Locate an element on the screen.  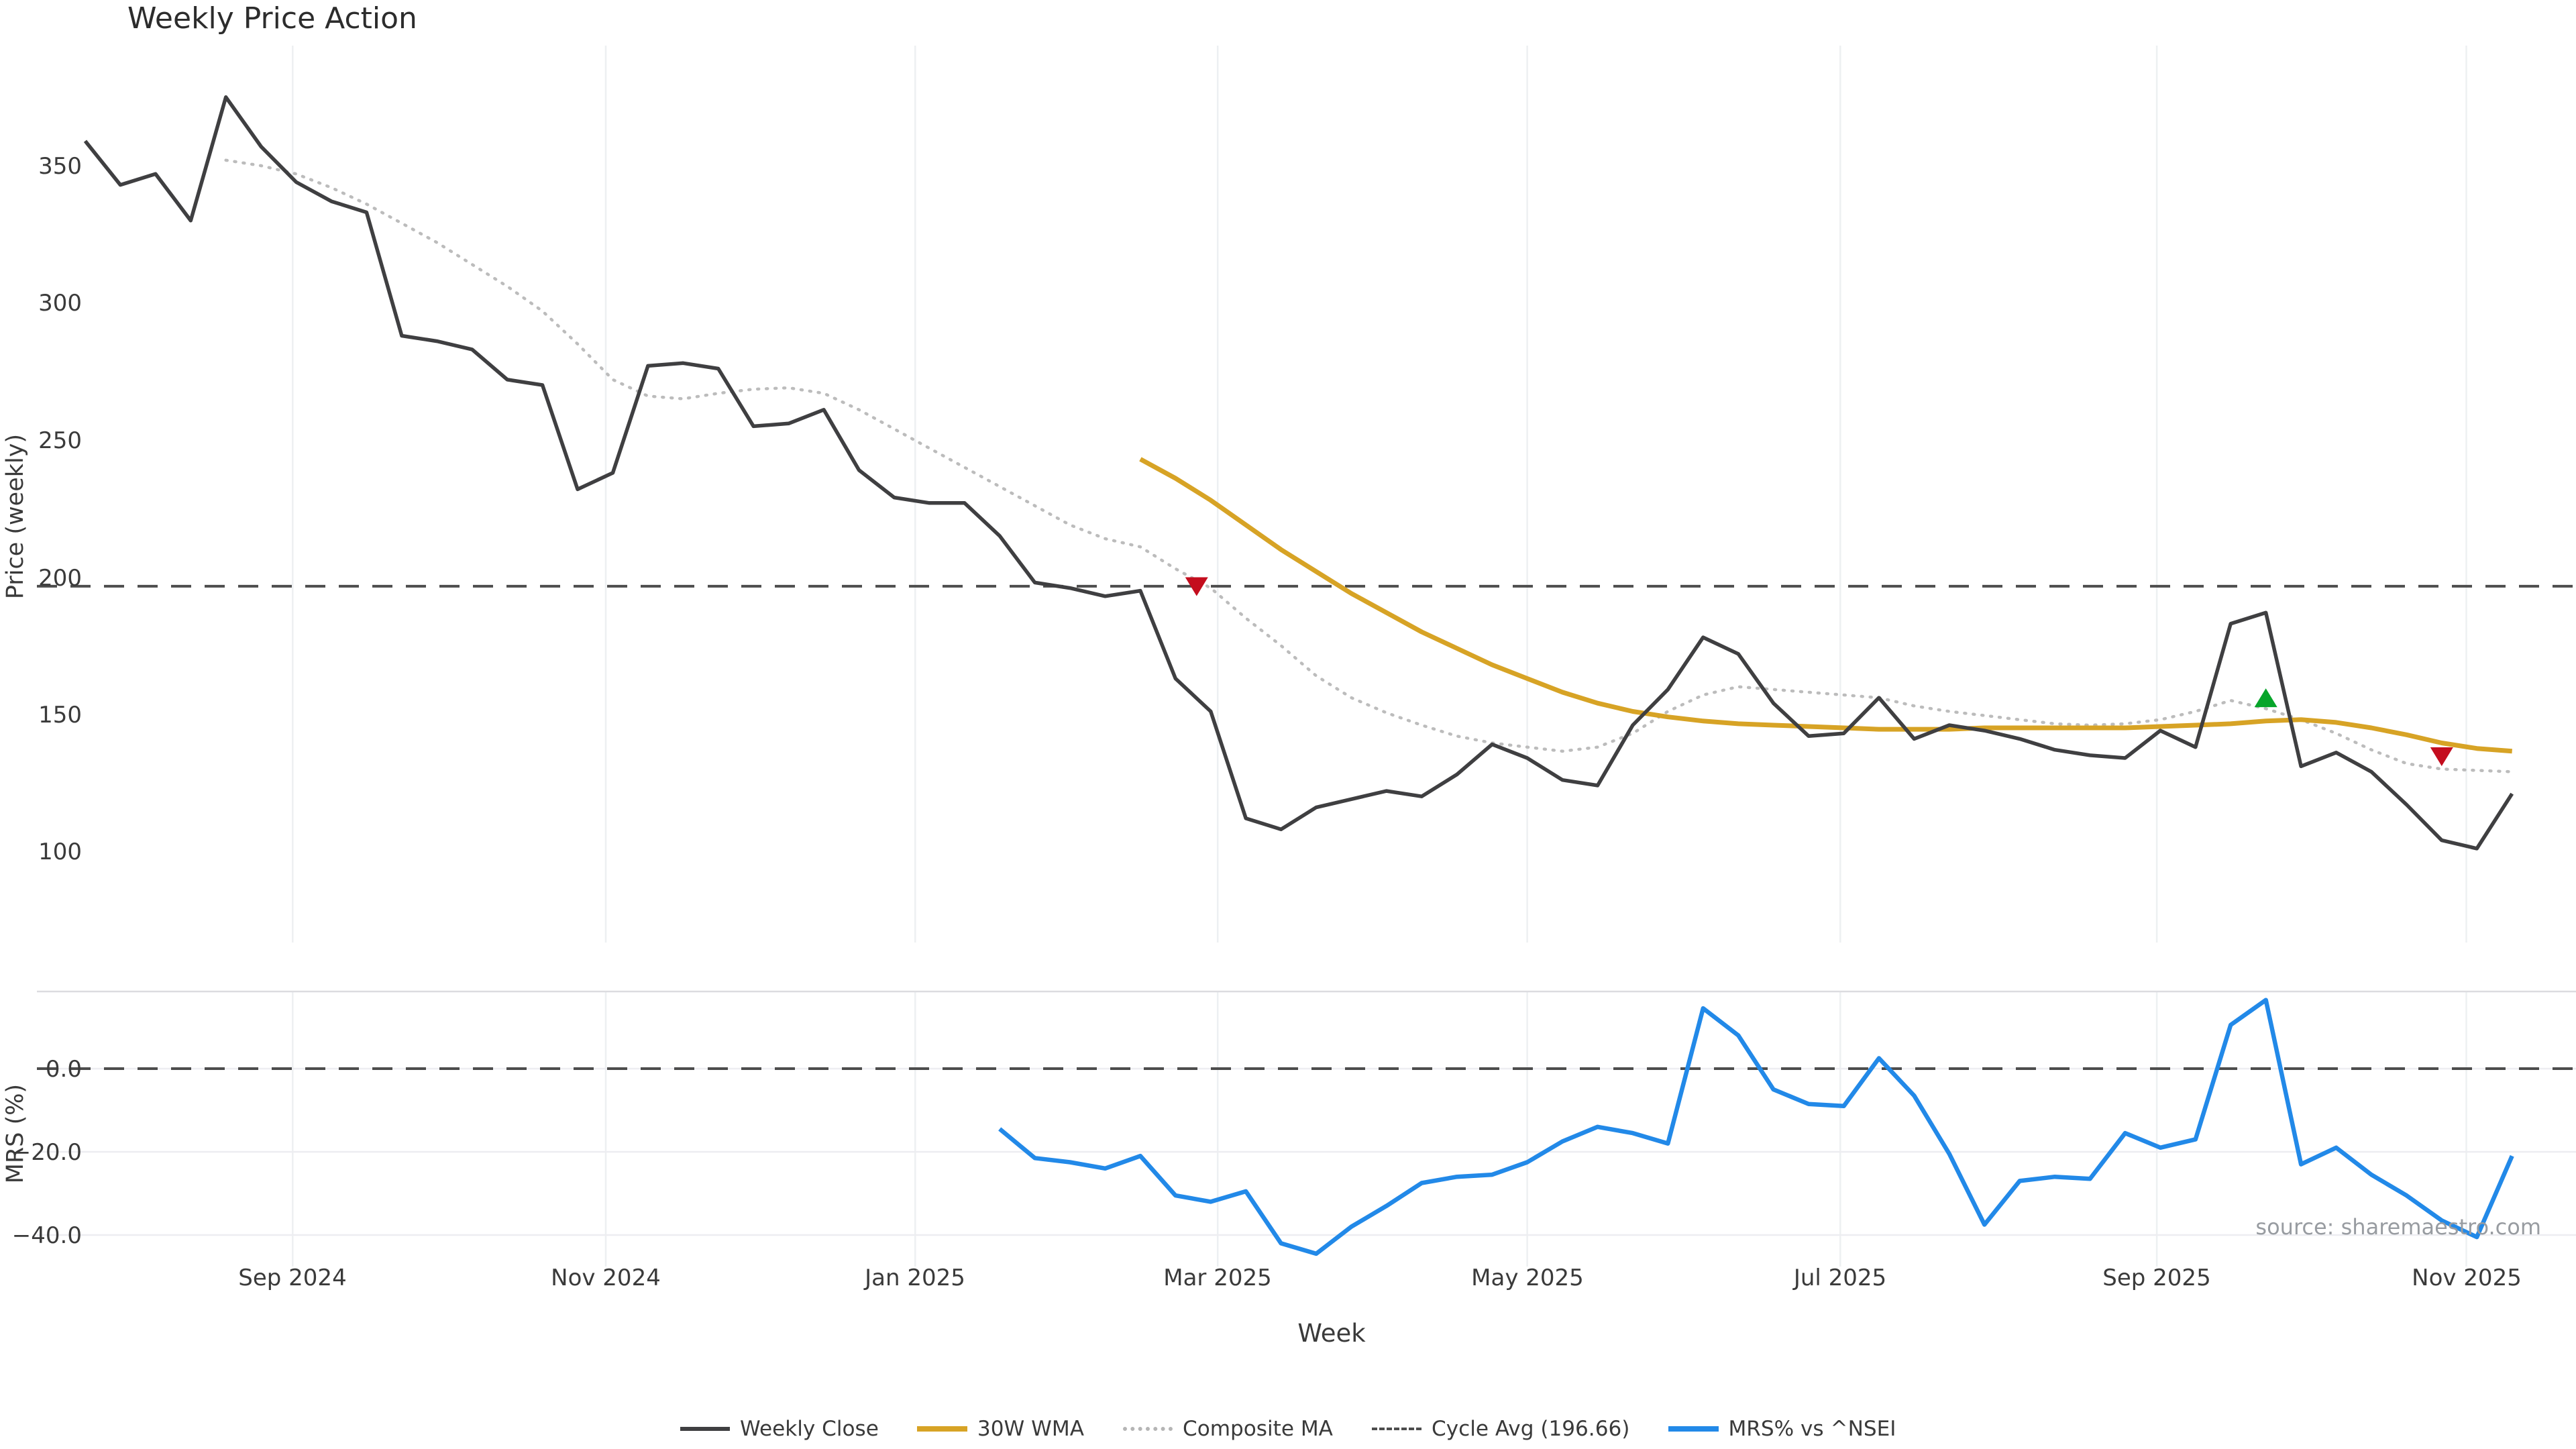
xtick-sep-2025: Sep 2025 is located at coordinates (2156, 1278).